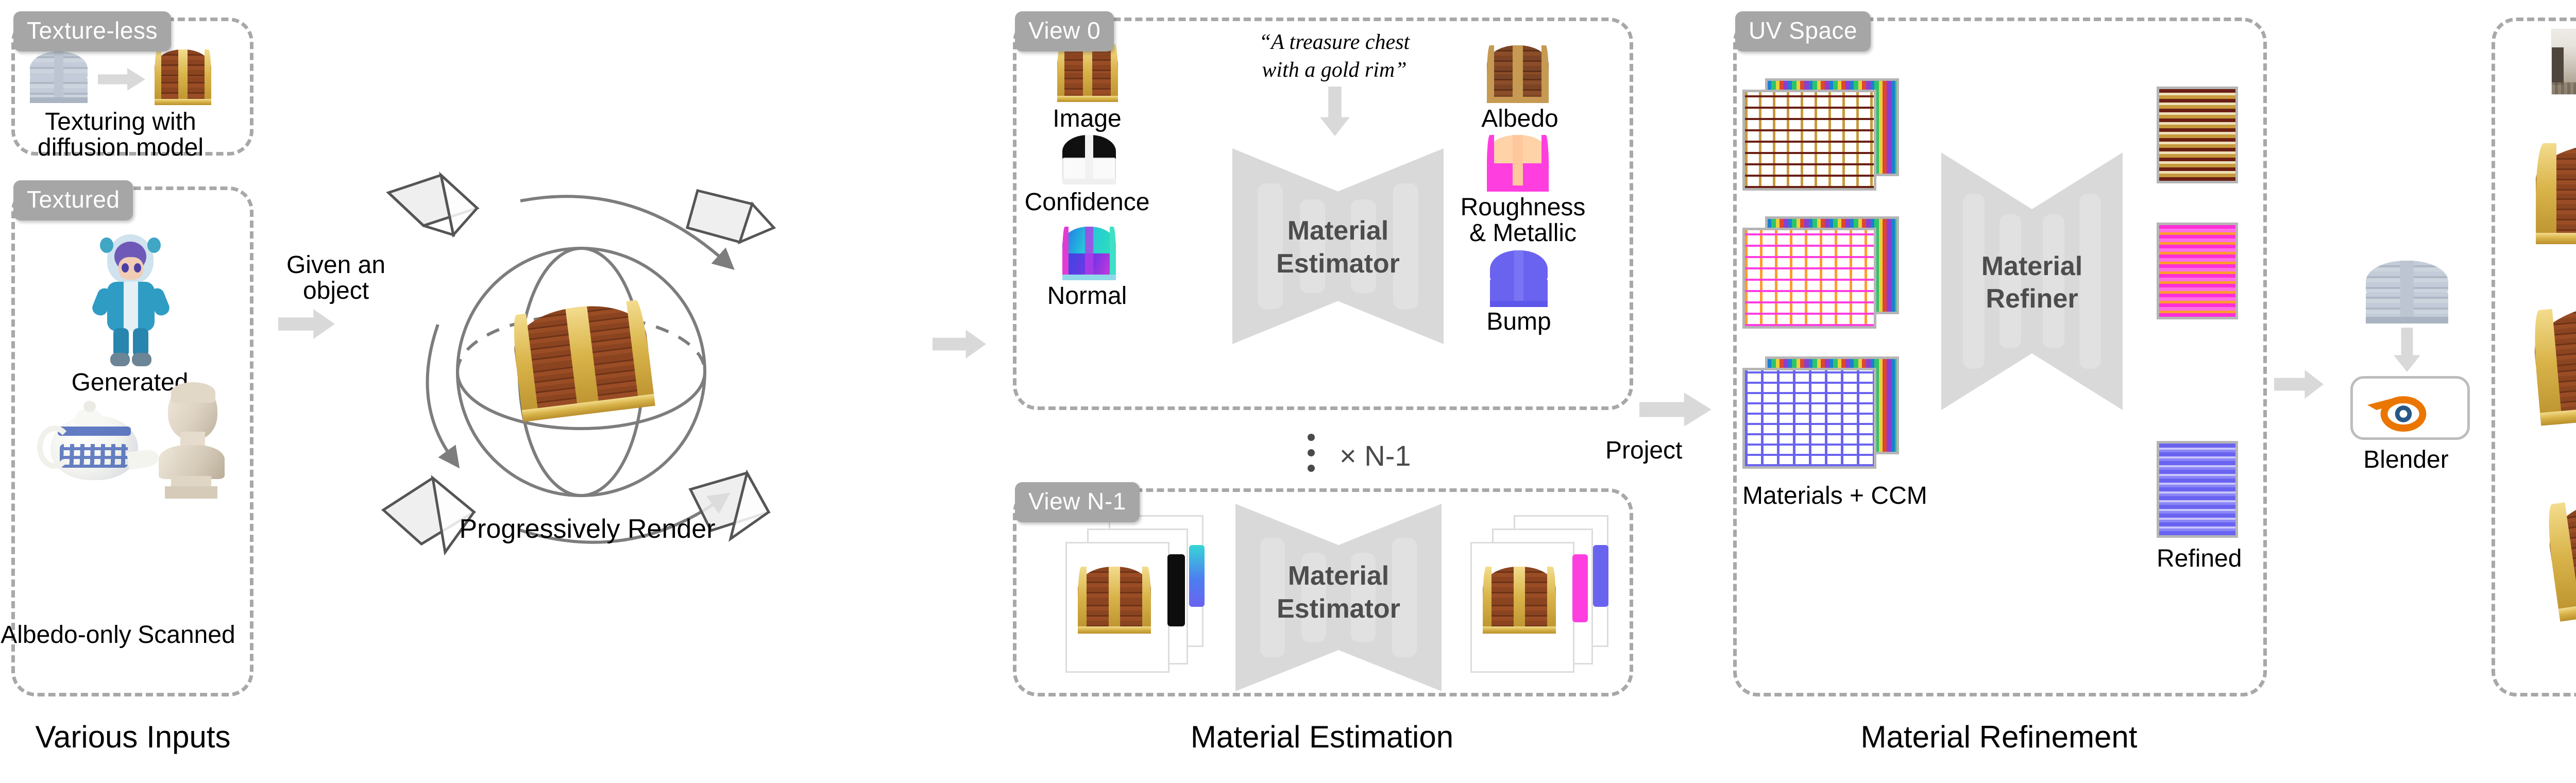  What do you see at coordinates (2032, 299) in the screenshot?
I see `refiner-label-line2: Refiner` at bounding box center [2032, 299].